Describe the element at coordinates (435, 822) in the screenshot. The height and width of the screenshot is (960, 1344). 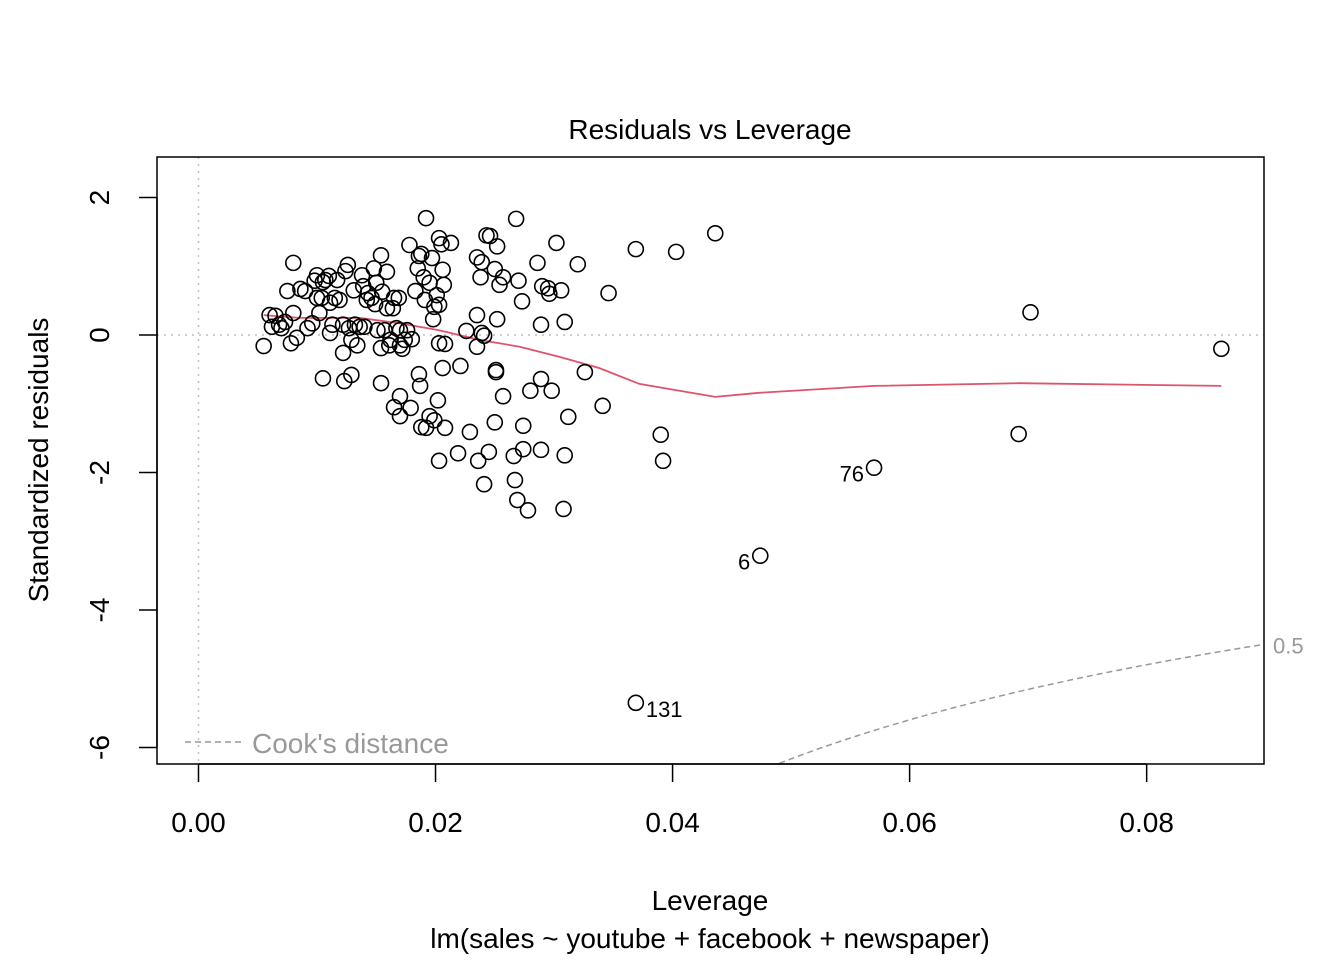
I see `x-tick-label: 0.02` at that location.